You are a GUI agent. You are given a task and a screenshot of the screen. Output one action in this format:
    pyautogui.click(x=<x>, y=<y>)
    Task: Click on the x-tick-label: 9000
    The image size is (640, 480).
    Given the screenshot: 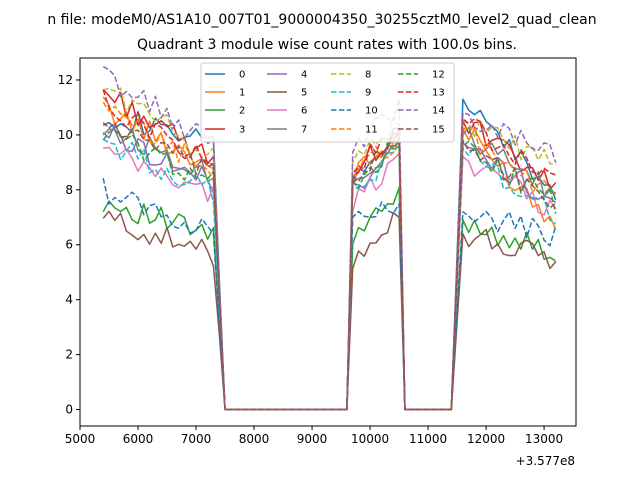 What is the action you would take?
    pyautogui.click(x=312, y=439)
    